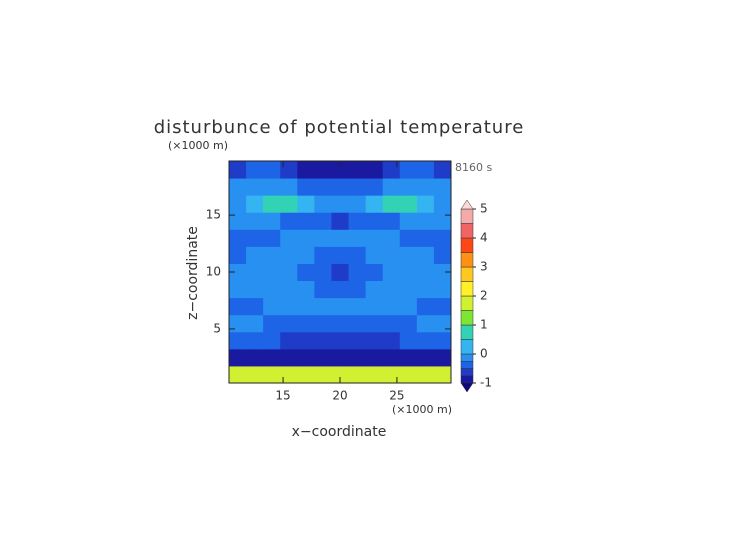 This screenshot has height=536, width=752. I want to click on chart-title: disturbunce of potential temperature, so click(339, 127).